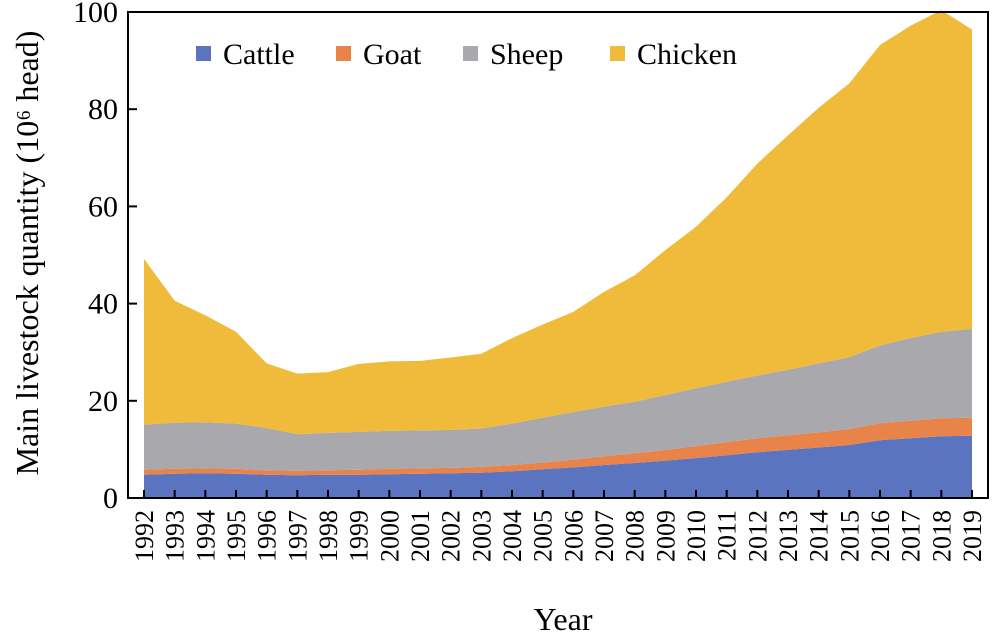  Describe the element at coordinates (144, 536) in the screenshot. I see `x-tick-label: 1992` at that location.